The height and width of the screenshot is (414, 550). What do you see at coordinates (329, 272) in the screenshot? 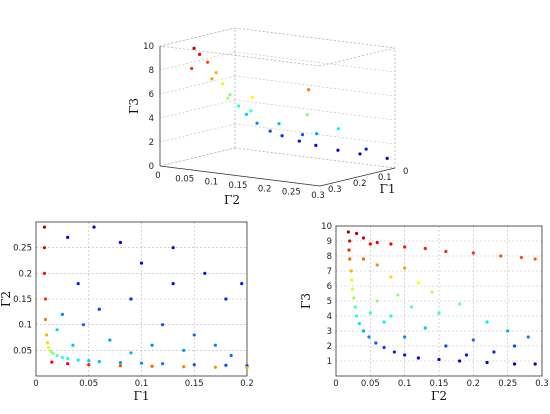
I see `y-tick-label: 7` at bounding box center [329, 272].